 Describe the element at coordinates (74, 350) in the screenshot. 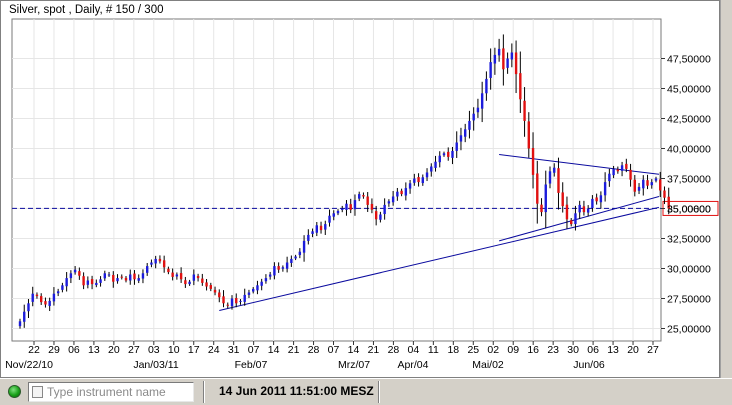

I see `x-tick-label: 06` at that location.